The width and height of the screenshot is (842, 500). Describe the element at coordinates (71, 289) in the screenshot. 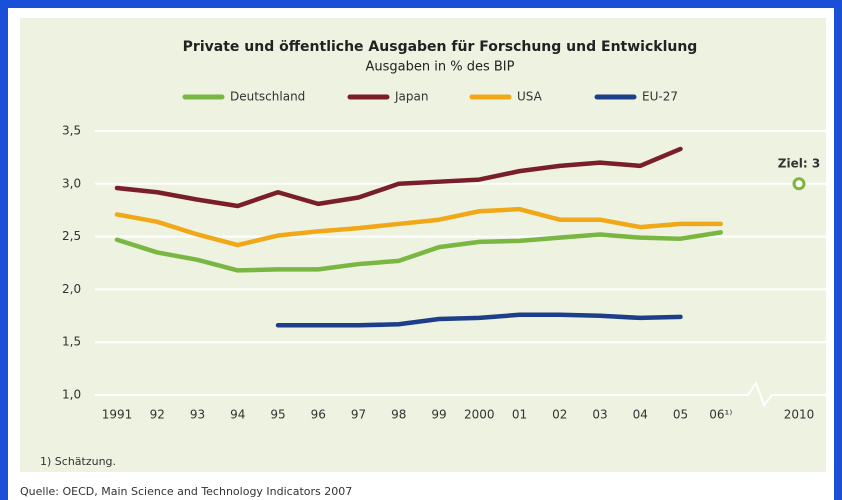

I see `y-tick-label: 2,0` at that location.